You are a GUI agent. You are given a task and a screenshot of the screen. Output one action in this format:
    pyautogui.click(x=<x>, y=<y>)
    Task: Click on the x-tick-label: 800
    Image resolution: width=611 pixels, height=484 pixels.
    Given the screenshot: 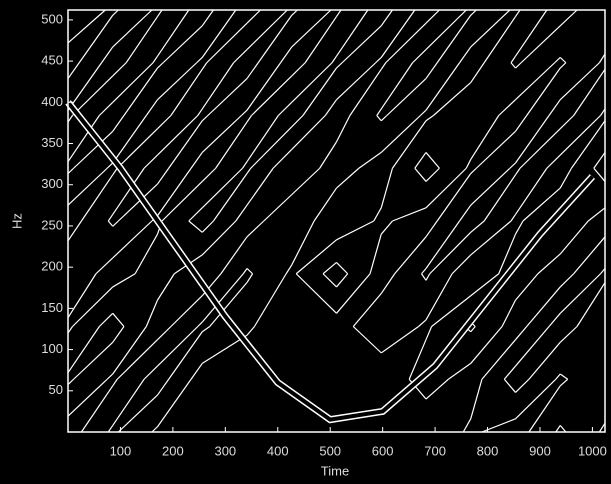 What is the action you would take?
    pyautogui.click(x=488, y=450)
    